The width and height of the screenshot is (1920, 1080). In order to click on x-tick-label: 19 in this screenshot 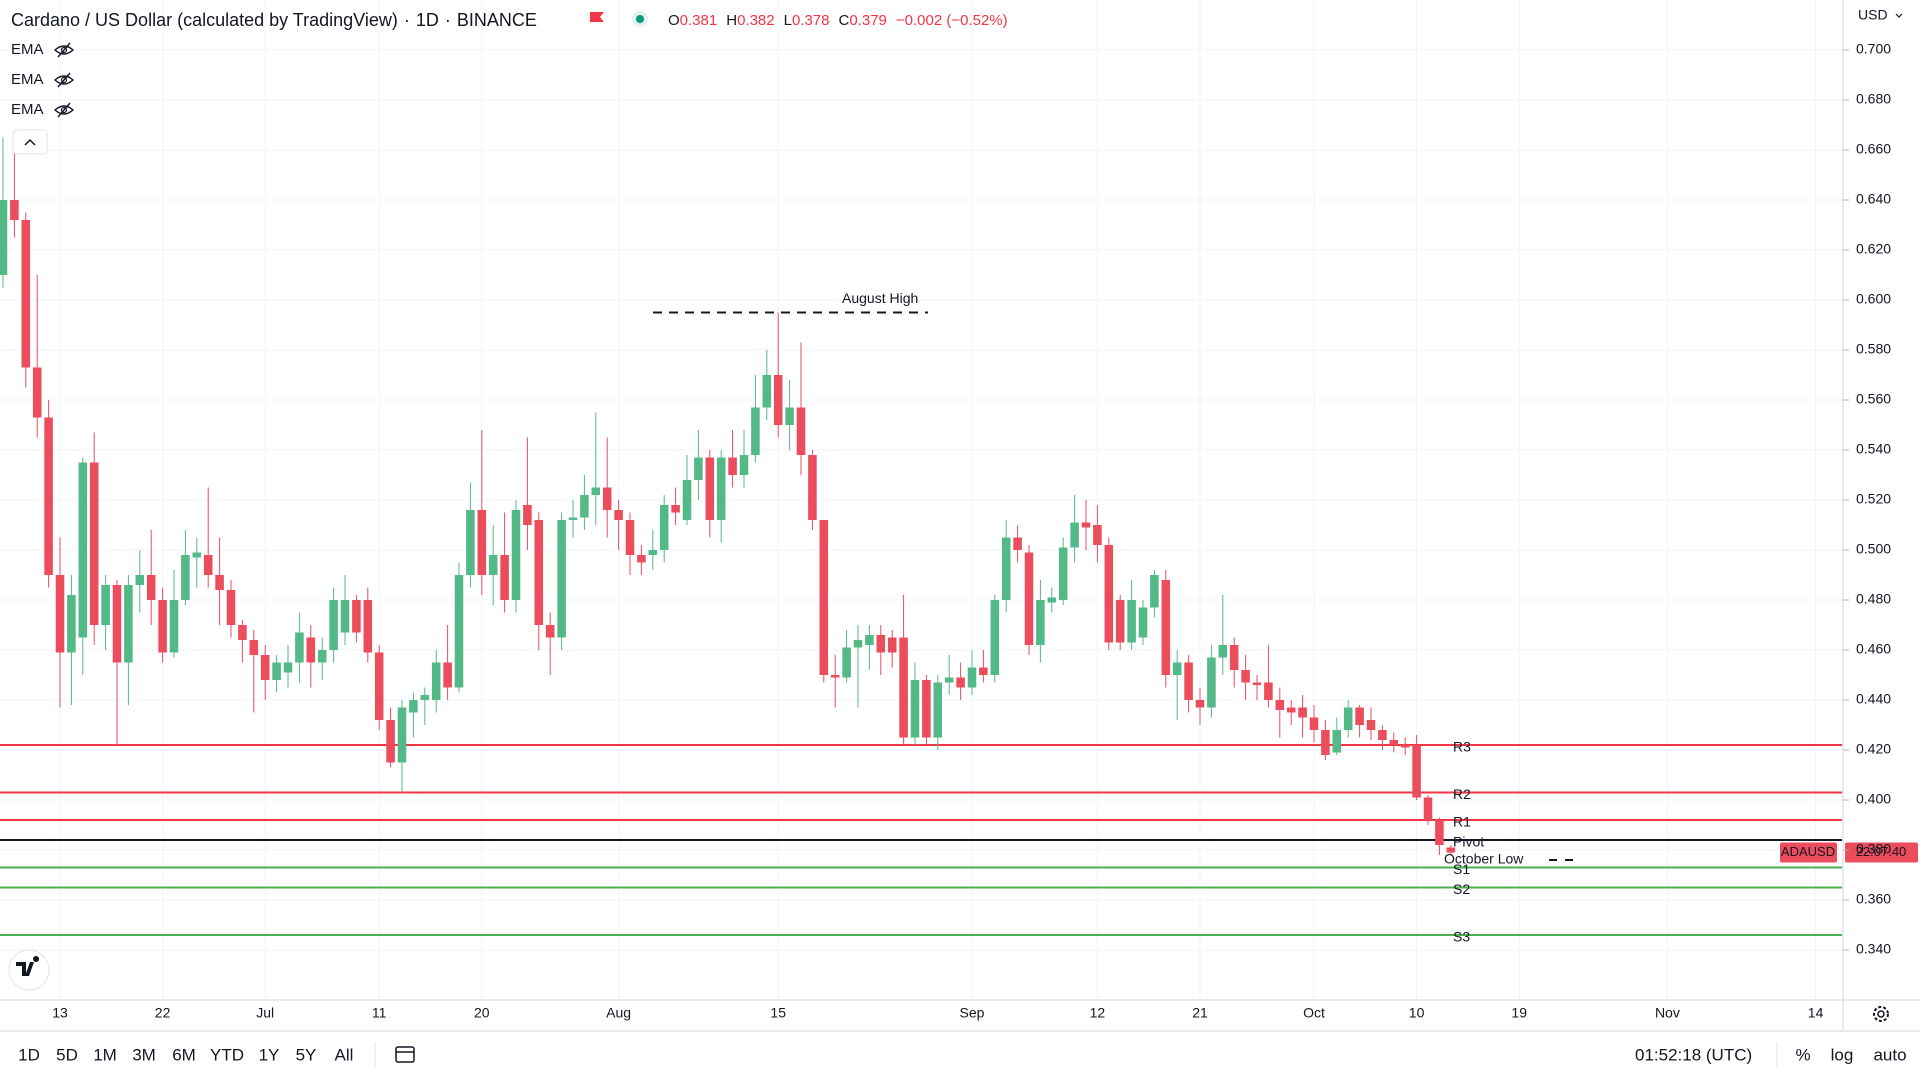, I will do `click(1519, 1013)`.